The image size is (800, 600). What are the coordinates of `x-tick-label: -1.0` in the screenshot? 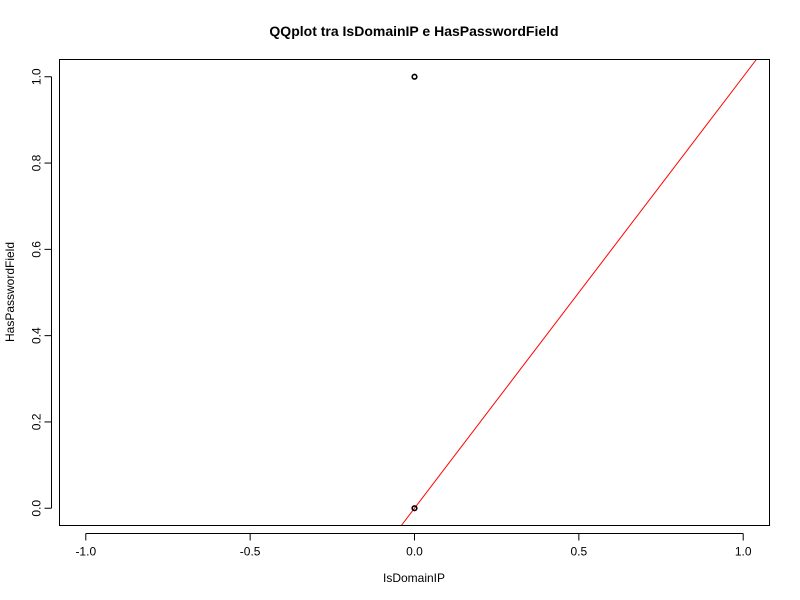 It's located at (85, 552).